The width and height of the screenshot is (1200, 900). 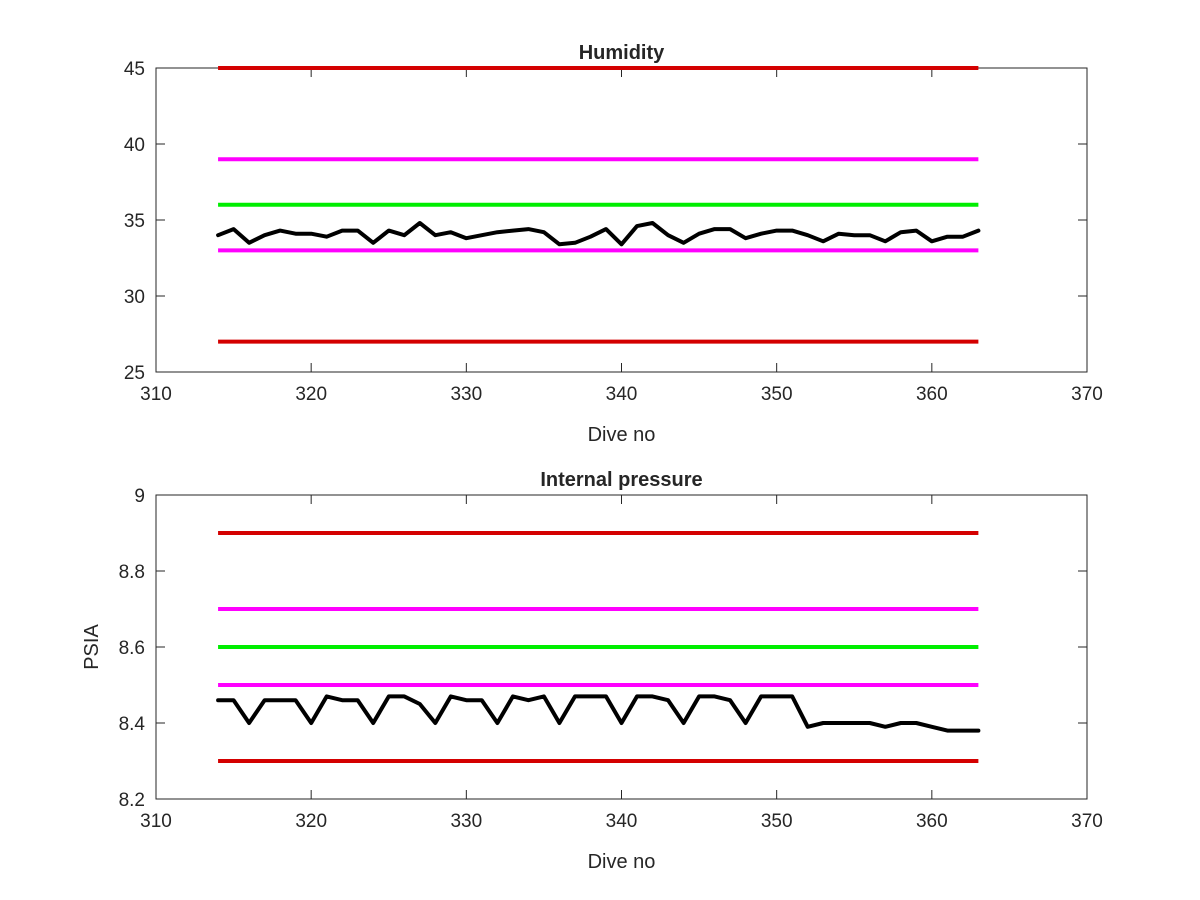 What do you see at coordinates (132, 648) in the screenshot?
I see `y-tick-label: 8.6` at bounding box center [132, 648].